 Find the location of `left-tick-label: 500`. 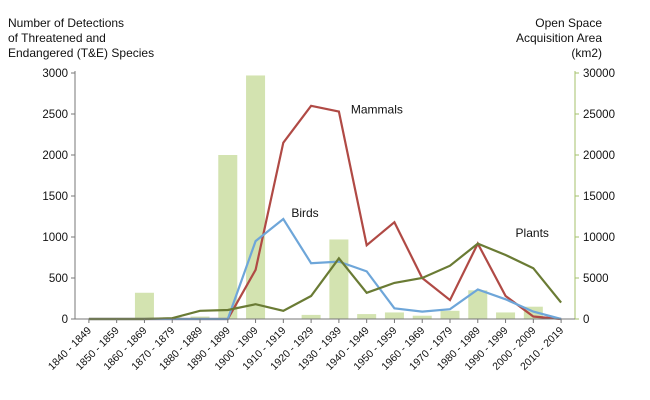

left-tick-label: 500 is located at coordinates (58, 279).